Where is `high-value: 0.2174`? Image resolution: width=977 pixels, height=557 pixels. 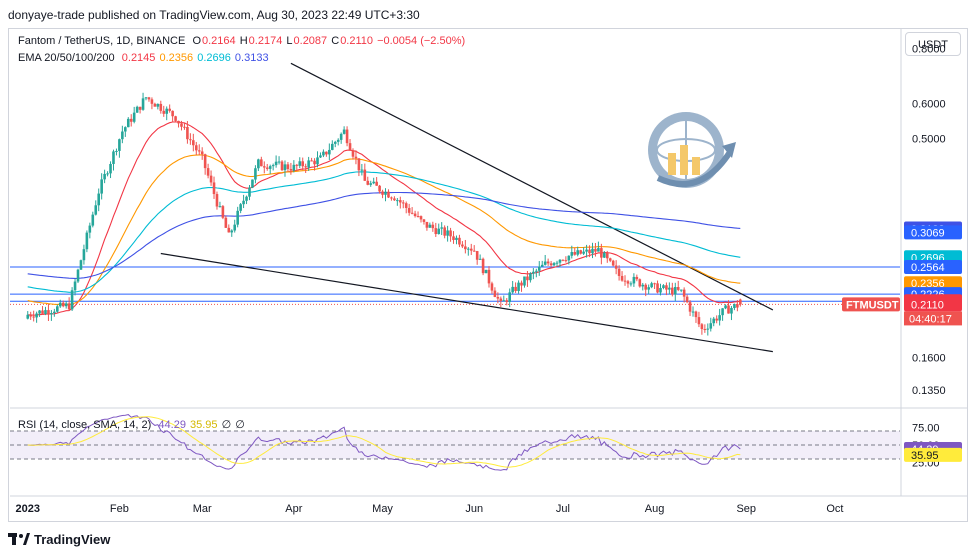 high-value: 0.2174 is located at coordinates (265, 41).